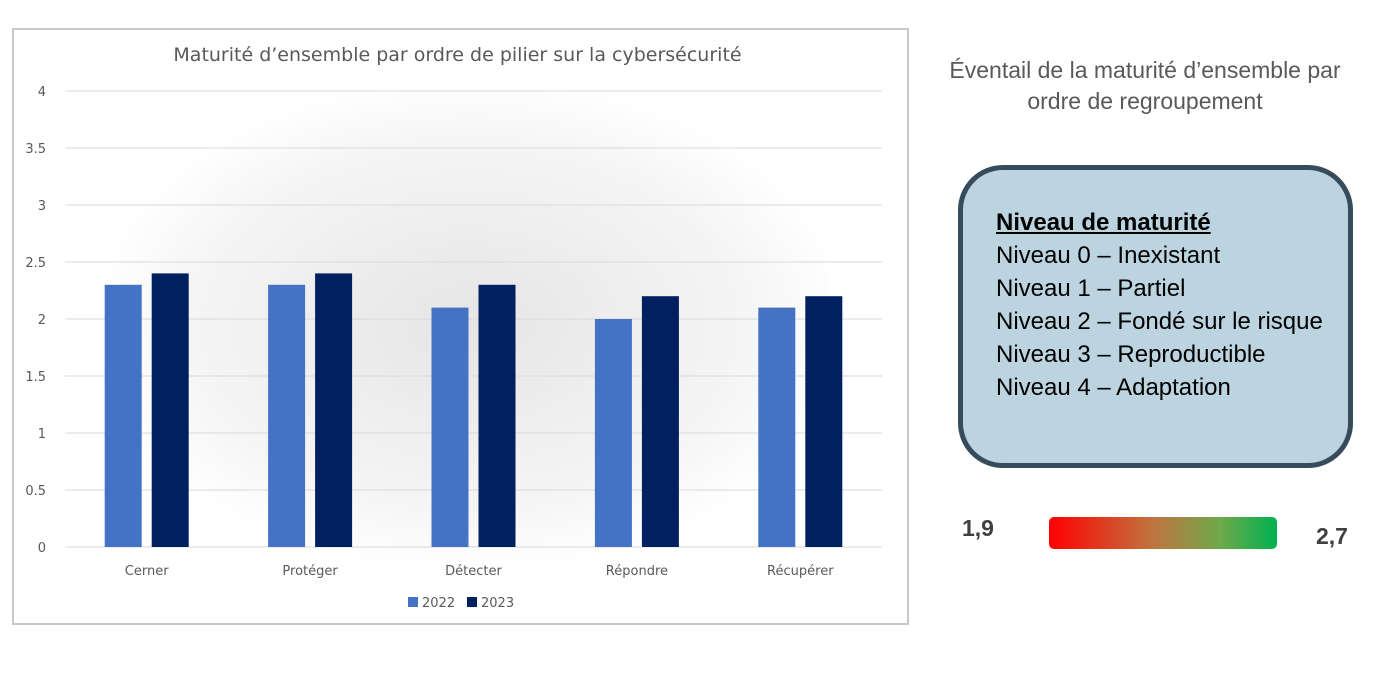 This screenshot has height=686, width=1373. Describe the element at coordinates (497, 603) in the screenshot. I see `legend-label-2023: 2023` at that location.